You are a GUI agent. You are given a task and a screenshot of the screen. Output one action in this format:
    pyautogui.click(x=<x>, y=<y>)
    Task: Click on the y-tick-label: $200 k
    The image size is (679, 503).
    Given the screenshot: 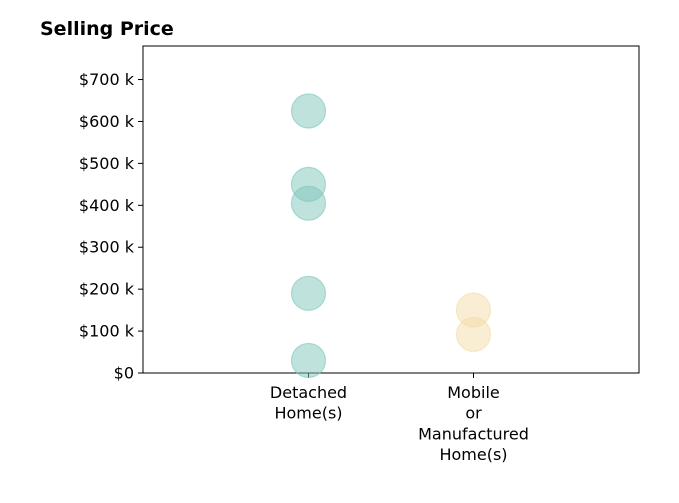 What is the action you would take?
    pyautogui.click(x=107, y=289)
    